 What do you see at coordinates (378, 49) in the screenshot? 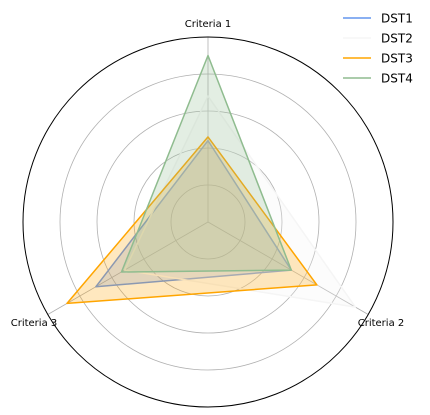
I see `legend: DST1 DST2 DST3 DST4` at bounding box center [378, 49].